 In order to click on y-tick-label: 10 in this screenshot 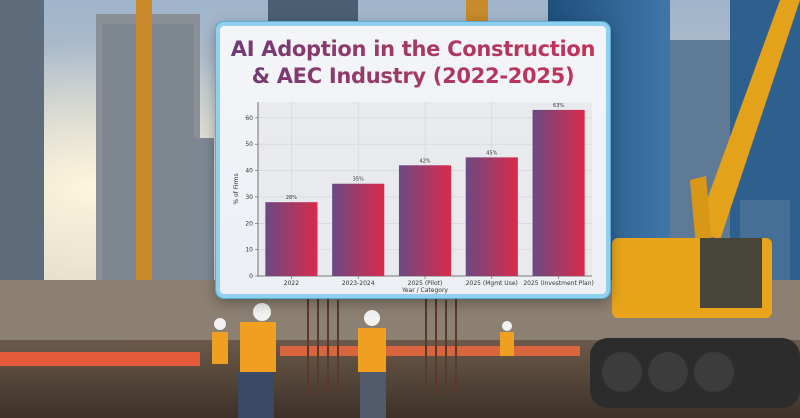, I will do `click(249, 250)`.